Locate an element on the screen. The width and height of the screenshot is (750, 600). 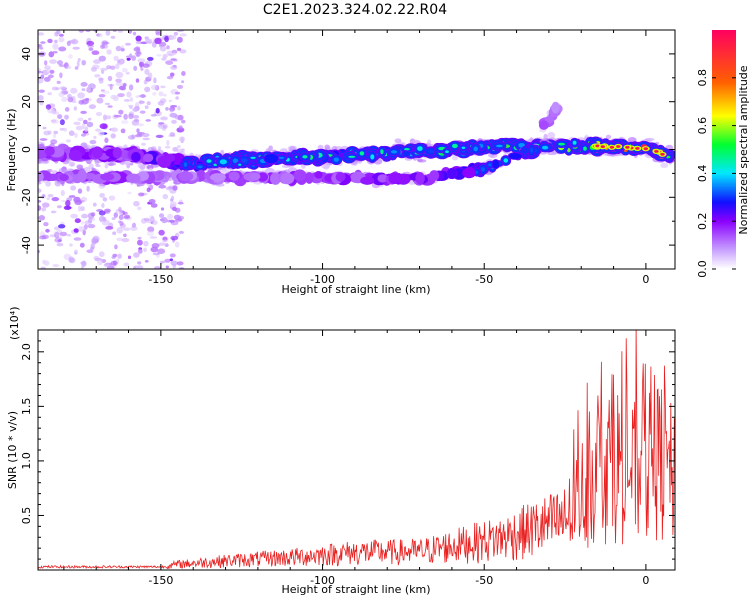
x-tick-label: -150 is located at coordinates (160, 580).